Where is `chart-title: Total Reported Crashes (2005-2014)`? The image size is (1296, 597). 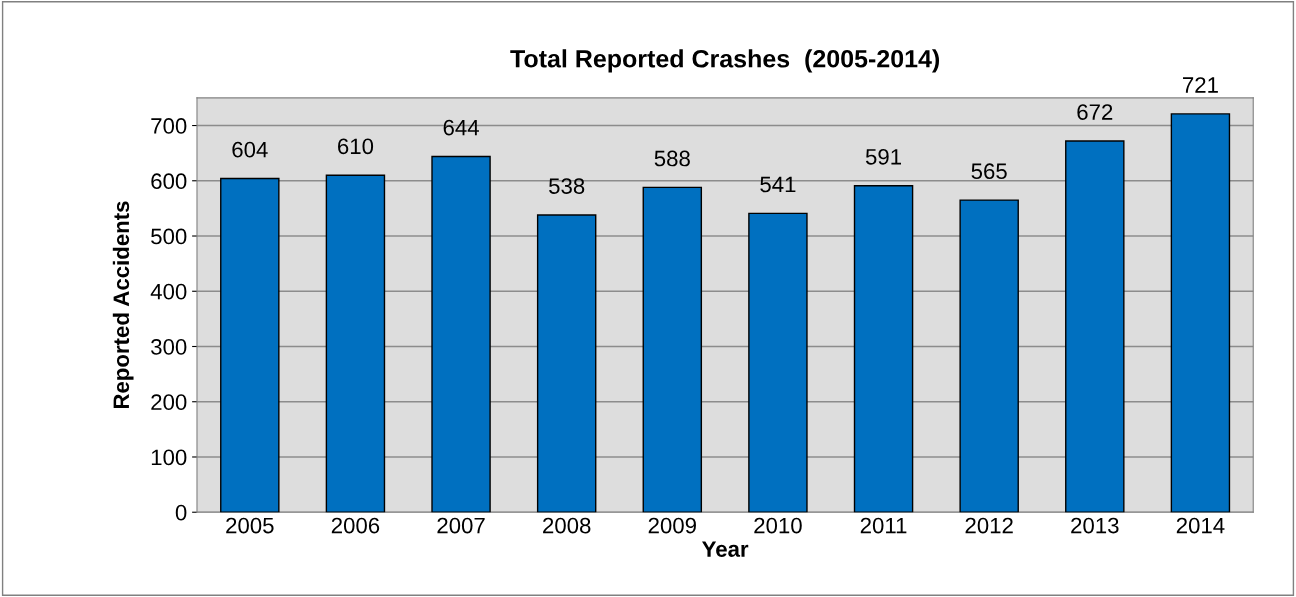
chart-title: Total Reported Crashes (2005-2014) is located at coordinates (725, 61).